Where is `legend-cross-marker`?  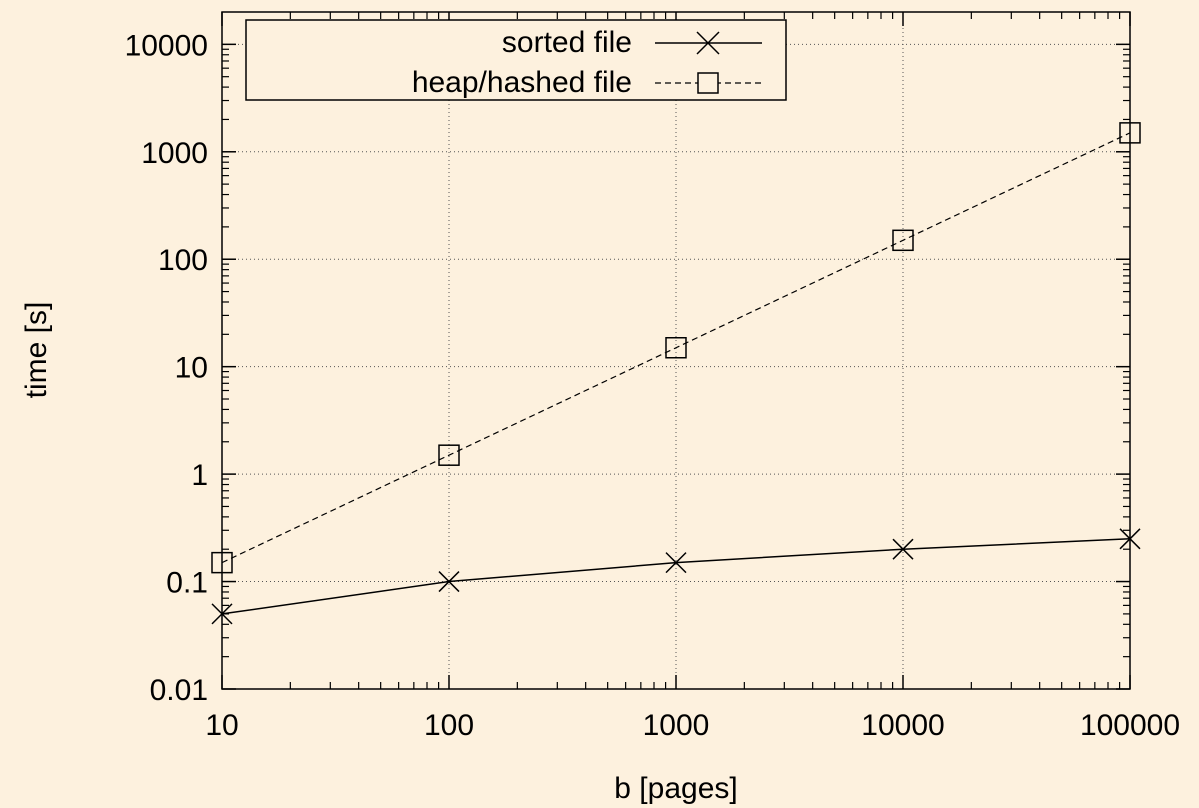 legend-cross-marker is located at coordinates (708, 43).